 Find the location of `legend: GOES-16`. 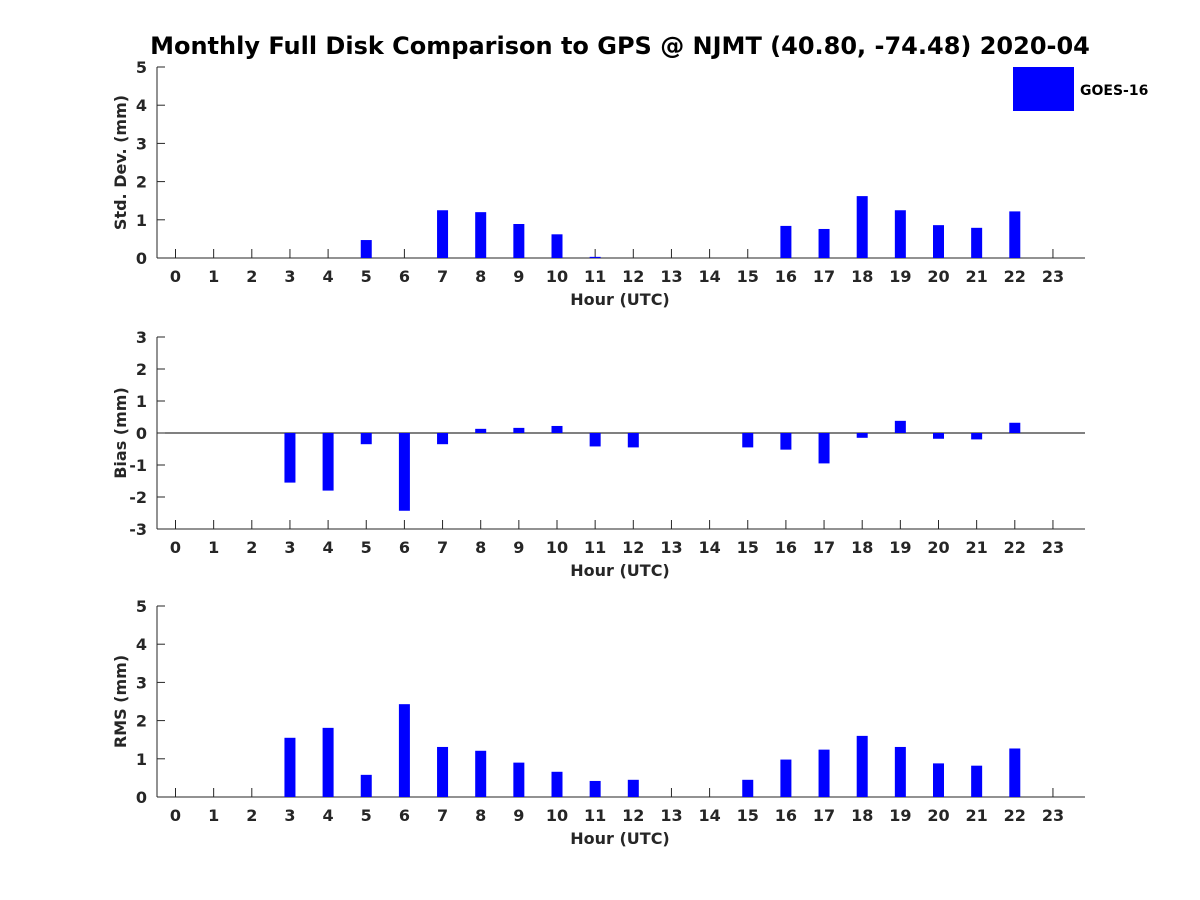

legend: GOES-16 is located at coordinates (1080, 89).